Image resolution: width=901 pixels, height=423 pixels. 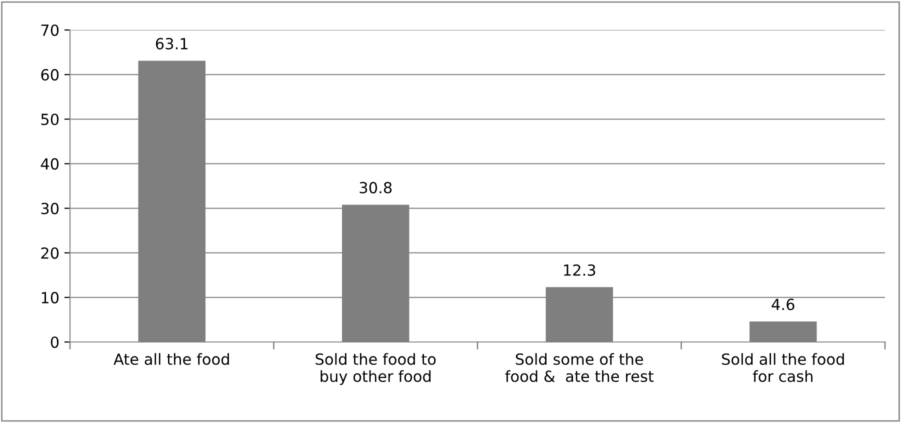 What do you see at coordinates (580, 270) in the screenshot?
I see `data-label: 12.3` at bounding box center [580, 270].